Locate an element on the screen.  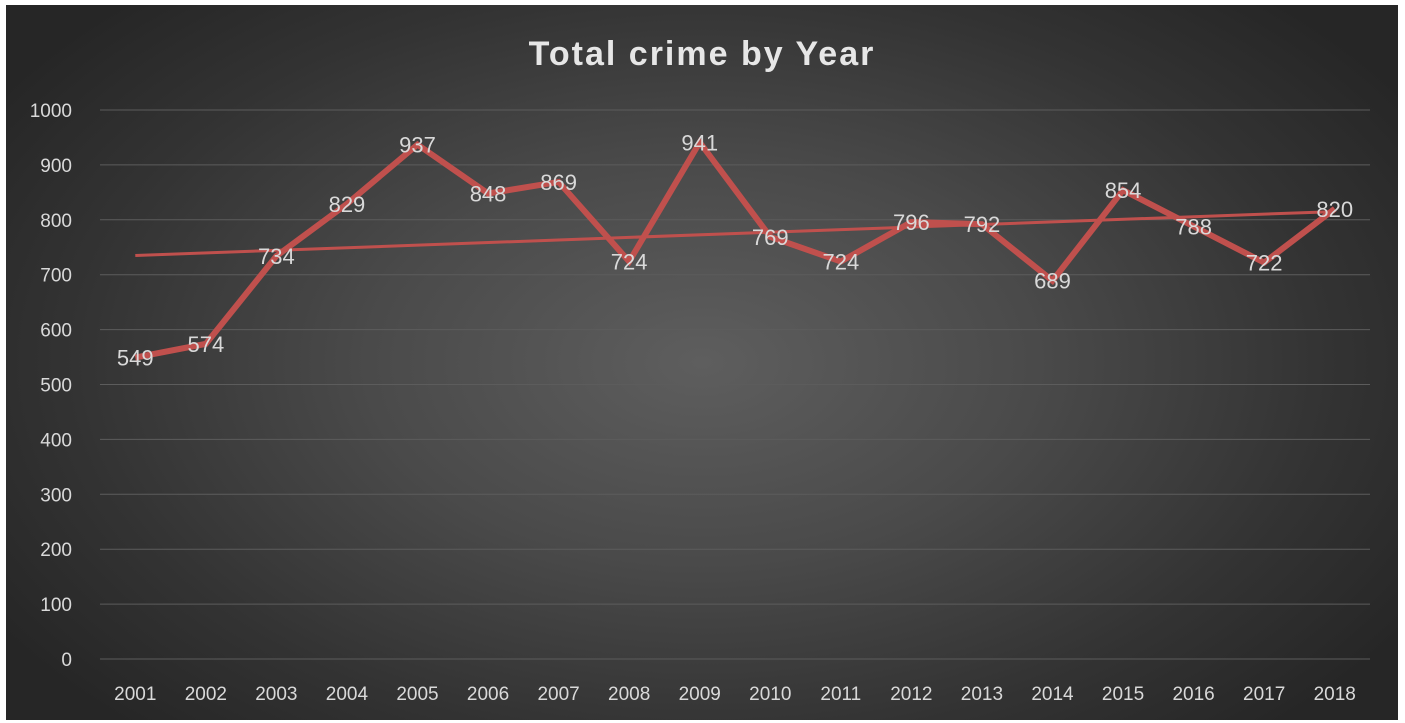
x-tick-label: 2001 is located at coordinates (135, 694).